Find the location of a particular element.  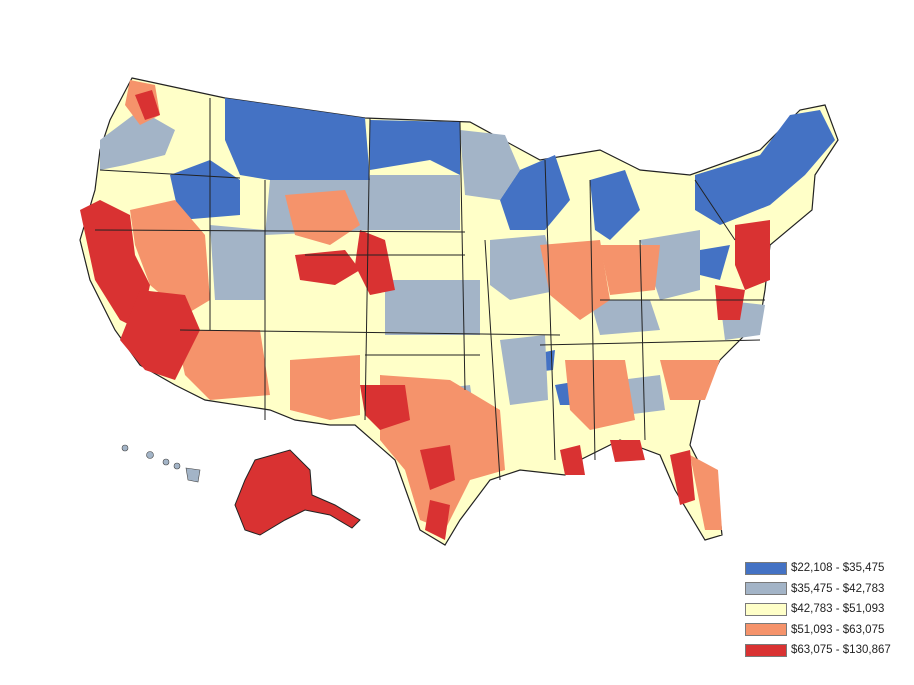

legend-item: $51,093 - $63,075 is located at coordinates (827, 630).